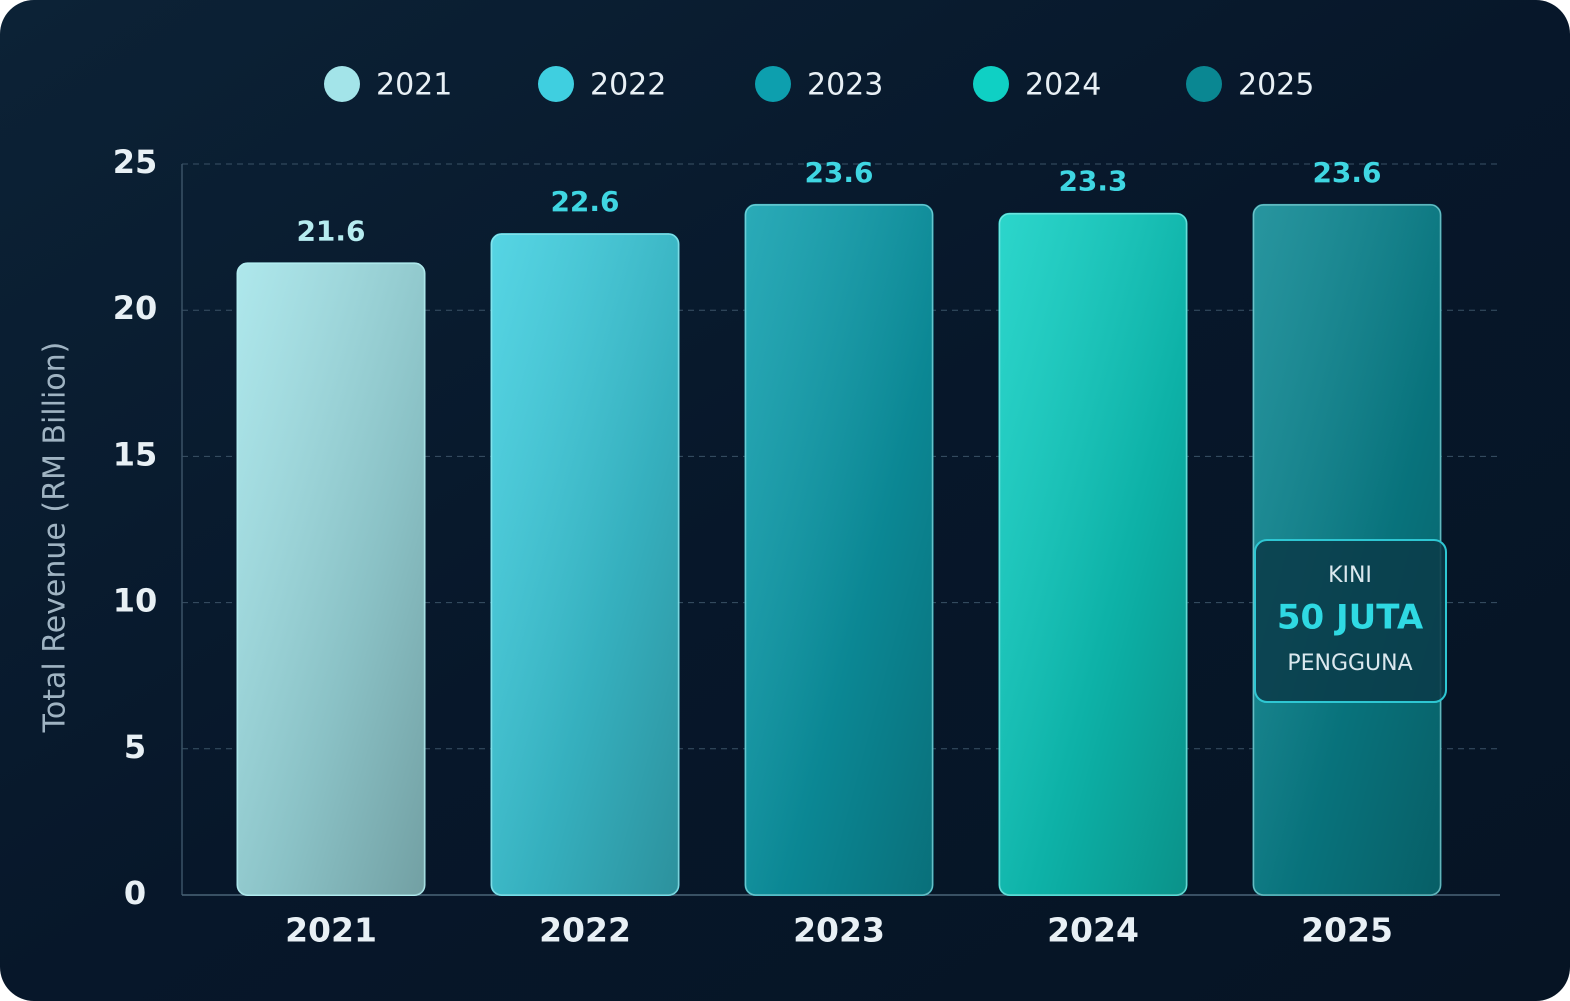  Describe the element at coordinates (1347, 930) in the screenshot. I see `x-tick-label: 2025` at that location.